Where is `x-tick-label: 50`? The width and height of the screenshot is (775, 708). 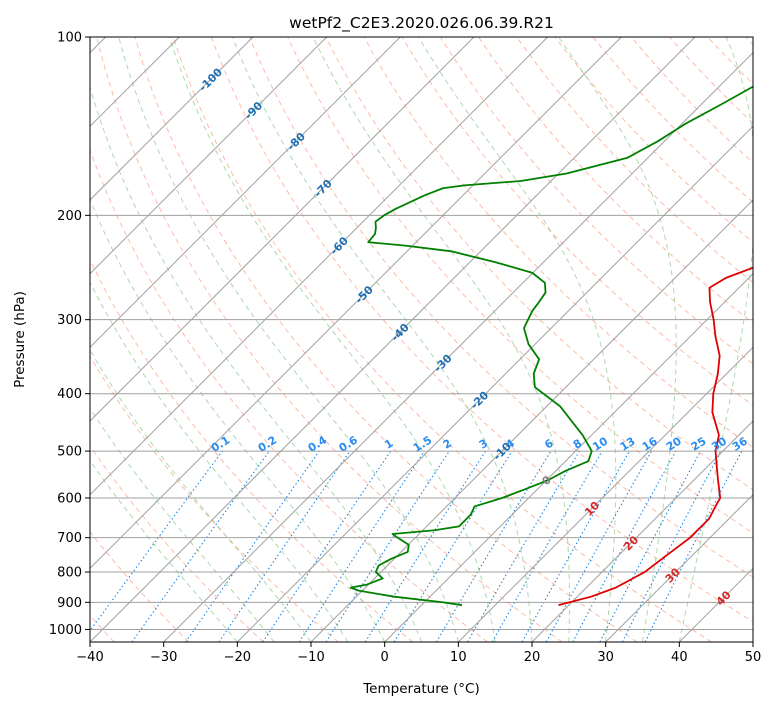
x-tick-label: 50 is located at coordinates (753, 657).